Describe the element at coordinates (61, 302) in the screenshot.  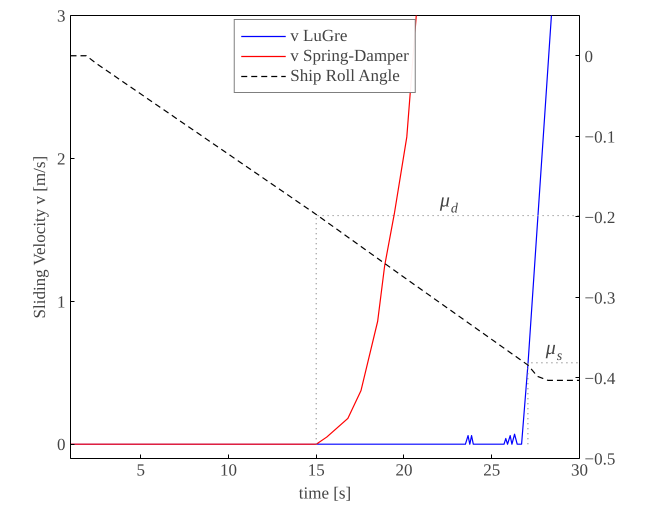
I see `y-tick-label: 1` at that location.